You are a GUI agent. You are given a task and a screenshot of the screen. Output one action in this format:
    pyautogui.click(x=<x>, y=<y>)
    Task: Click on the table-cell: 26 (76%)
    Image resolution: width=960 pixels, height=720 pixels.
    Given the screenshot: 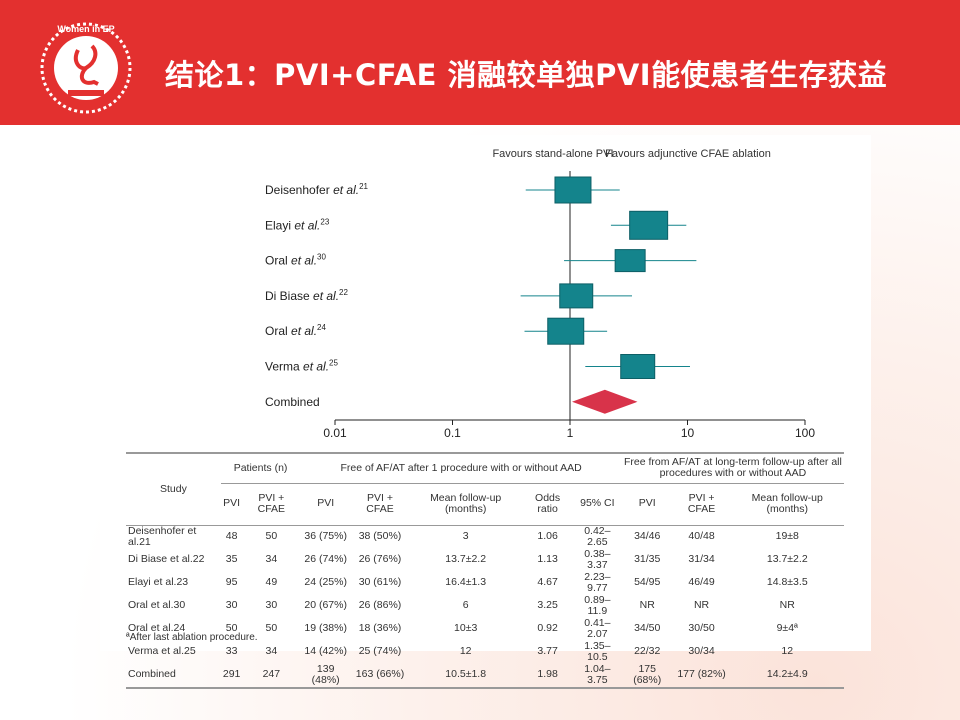 What is the action you would take?
    pyautogui.click(x=380, y=559)
    